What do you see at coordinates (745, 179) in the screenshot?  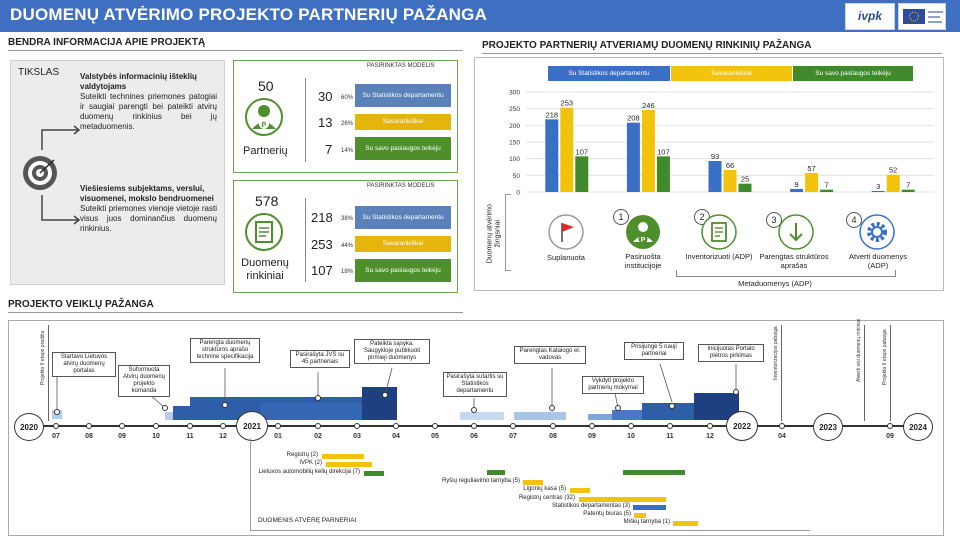 I see `bar-value-label: 25` at bounding box center [745, 179].